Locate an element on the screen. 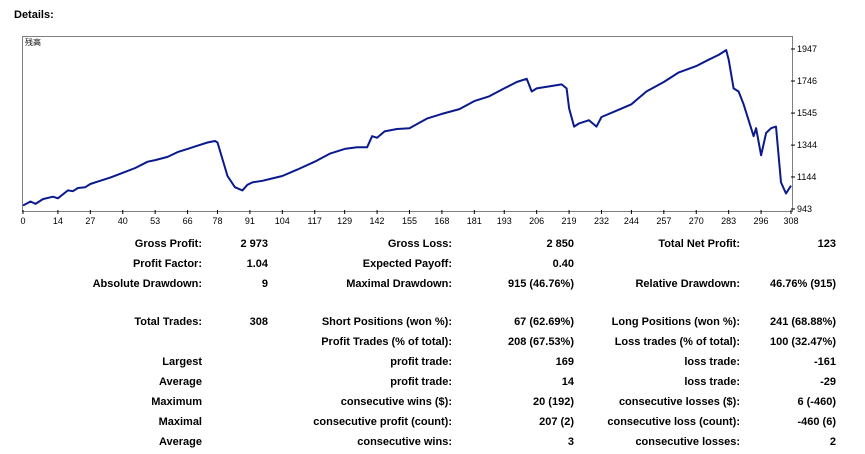 Image resolution: width=865 pixels, height=454 pixels. stat-value: 915 (46.76%) is located at coordinates (540, 284).